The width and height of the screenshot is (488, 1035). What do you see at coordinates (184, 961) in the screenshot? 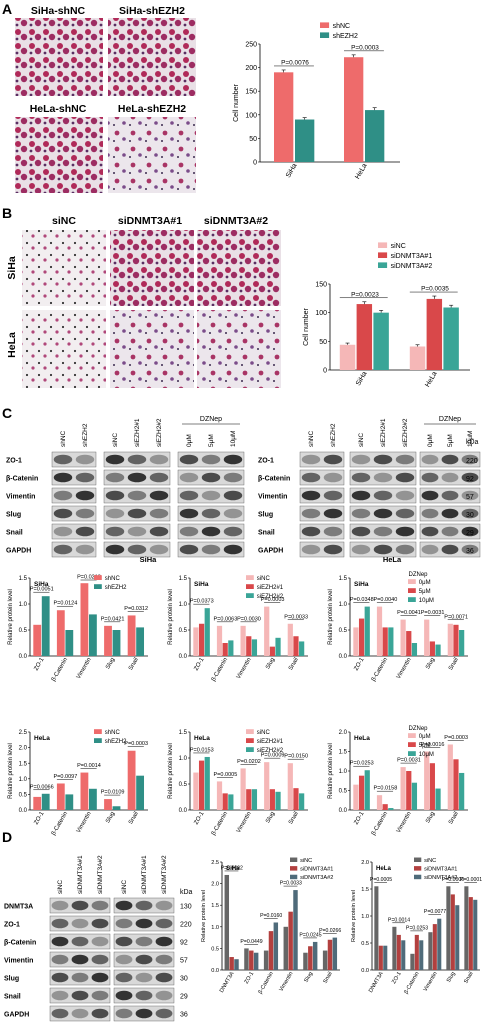
I see `kda-value: 57` at bounding box center [184, 961].